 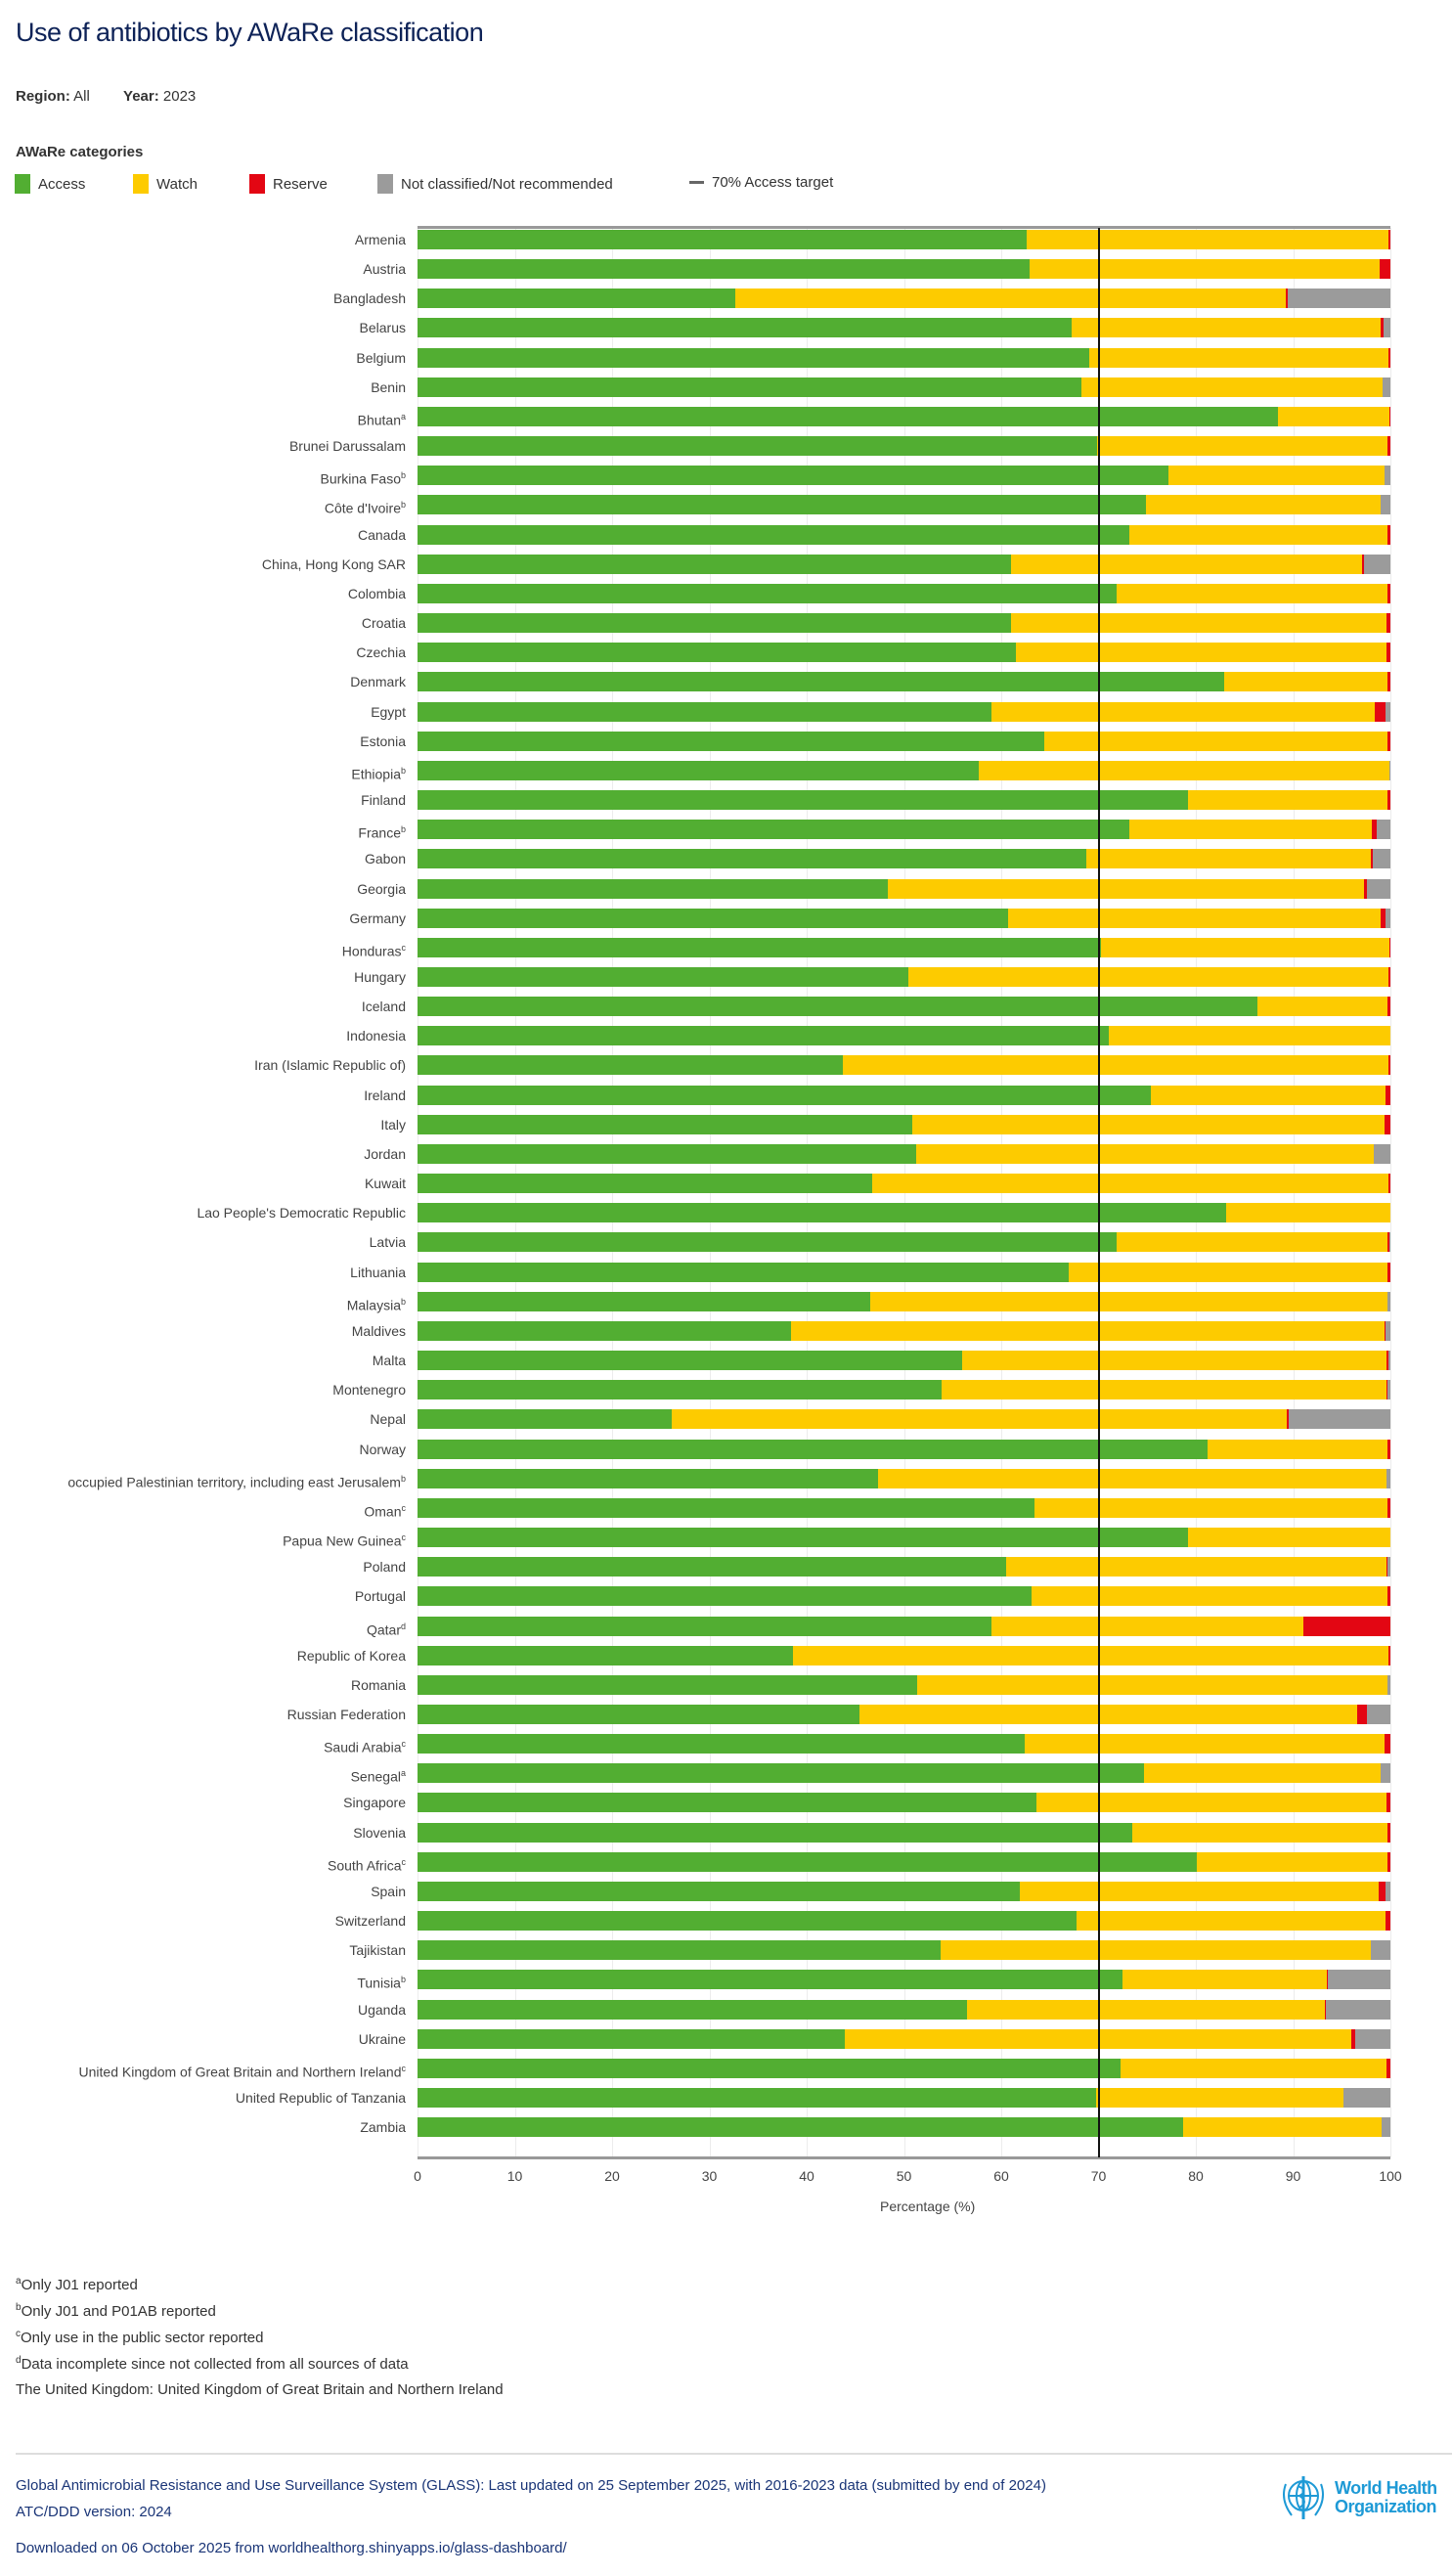 What do you see at coordinates (374, 1803) in the screenshot?
I see `country-label: Singapore` at bounding box center [374, 1803].